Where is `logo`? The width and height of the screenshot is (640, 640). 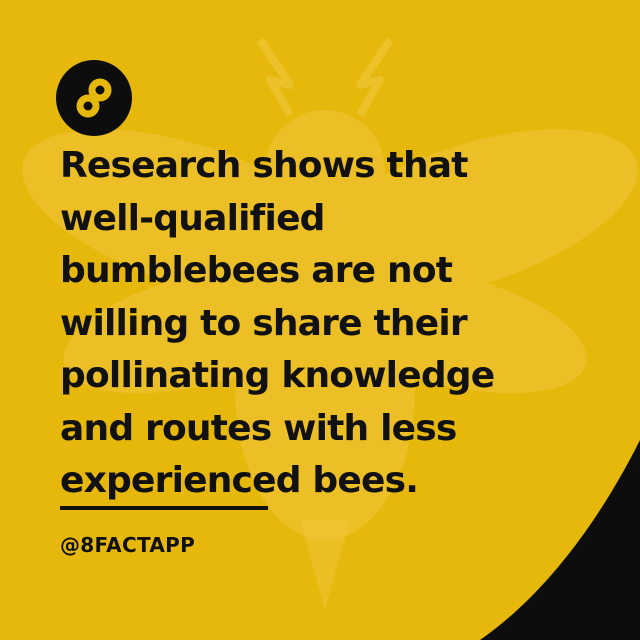
logo is located at coordinates (94, 98).